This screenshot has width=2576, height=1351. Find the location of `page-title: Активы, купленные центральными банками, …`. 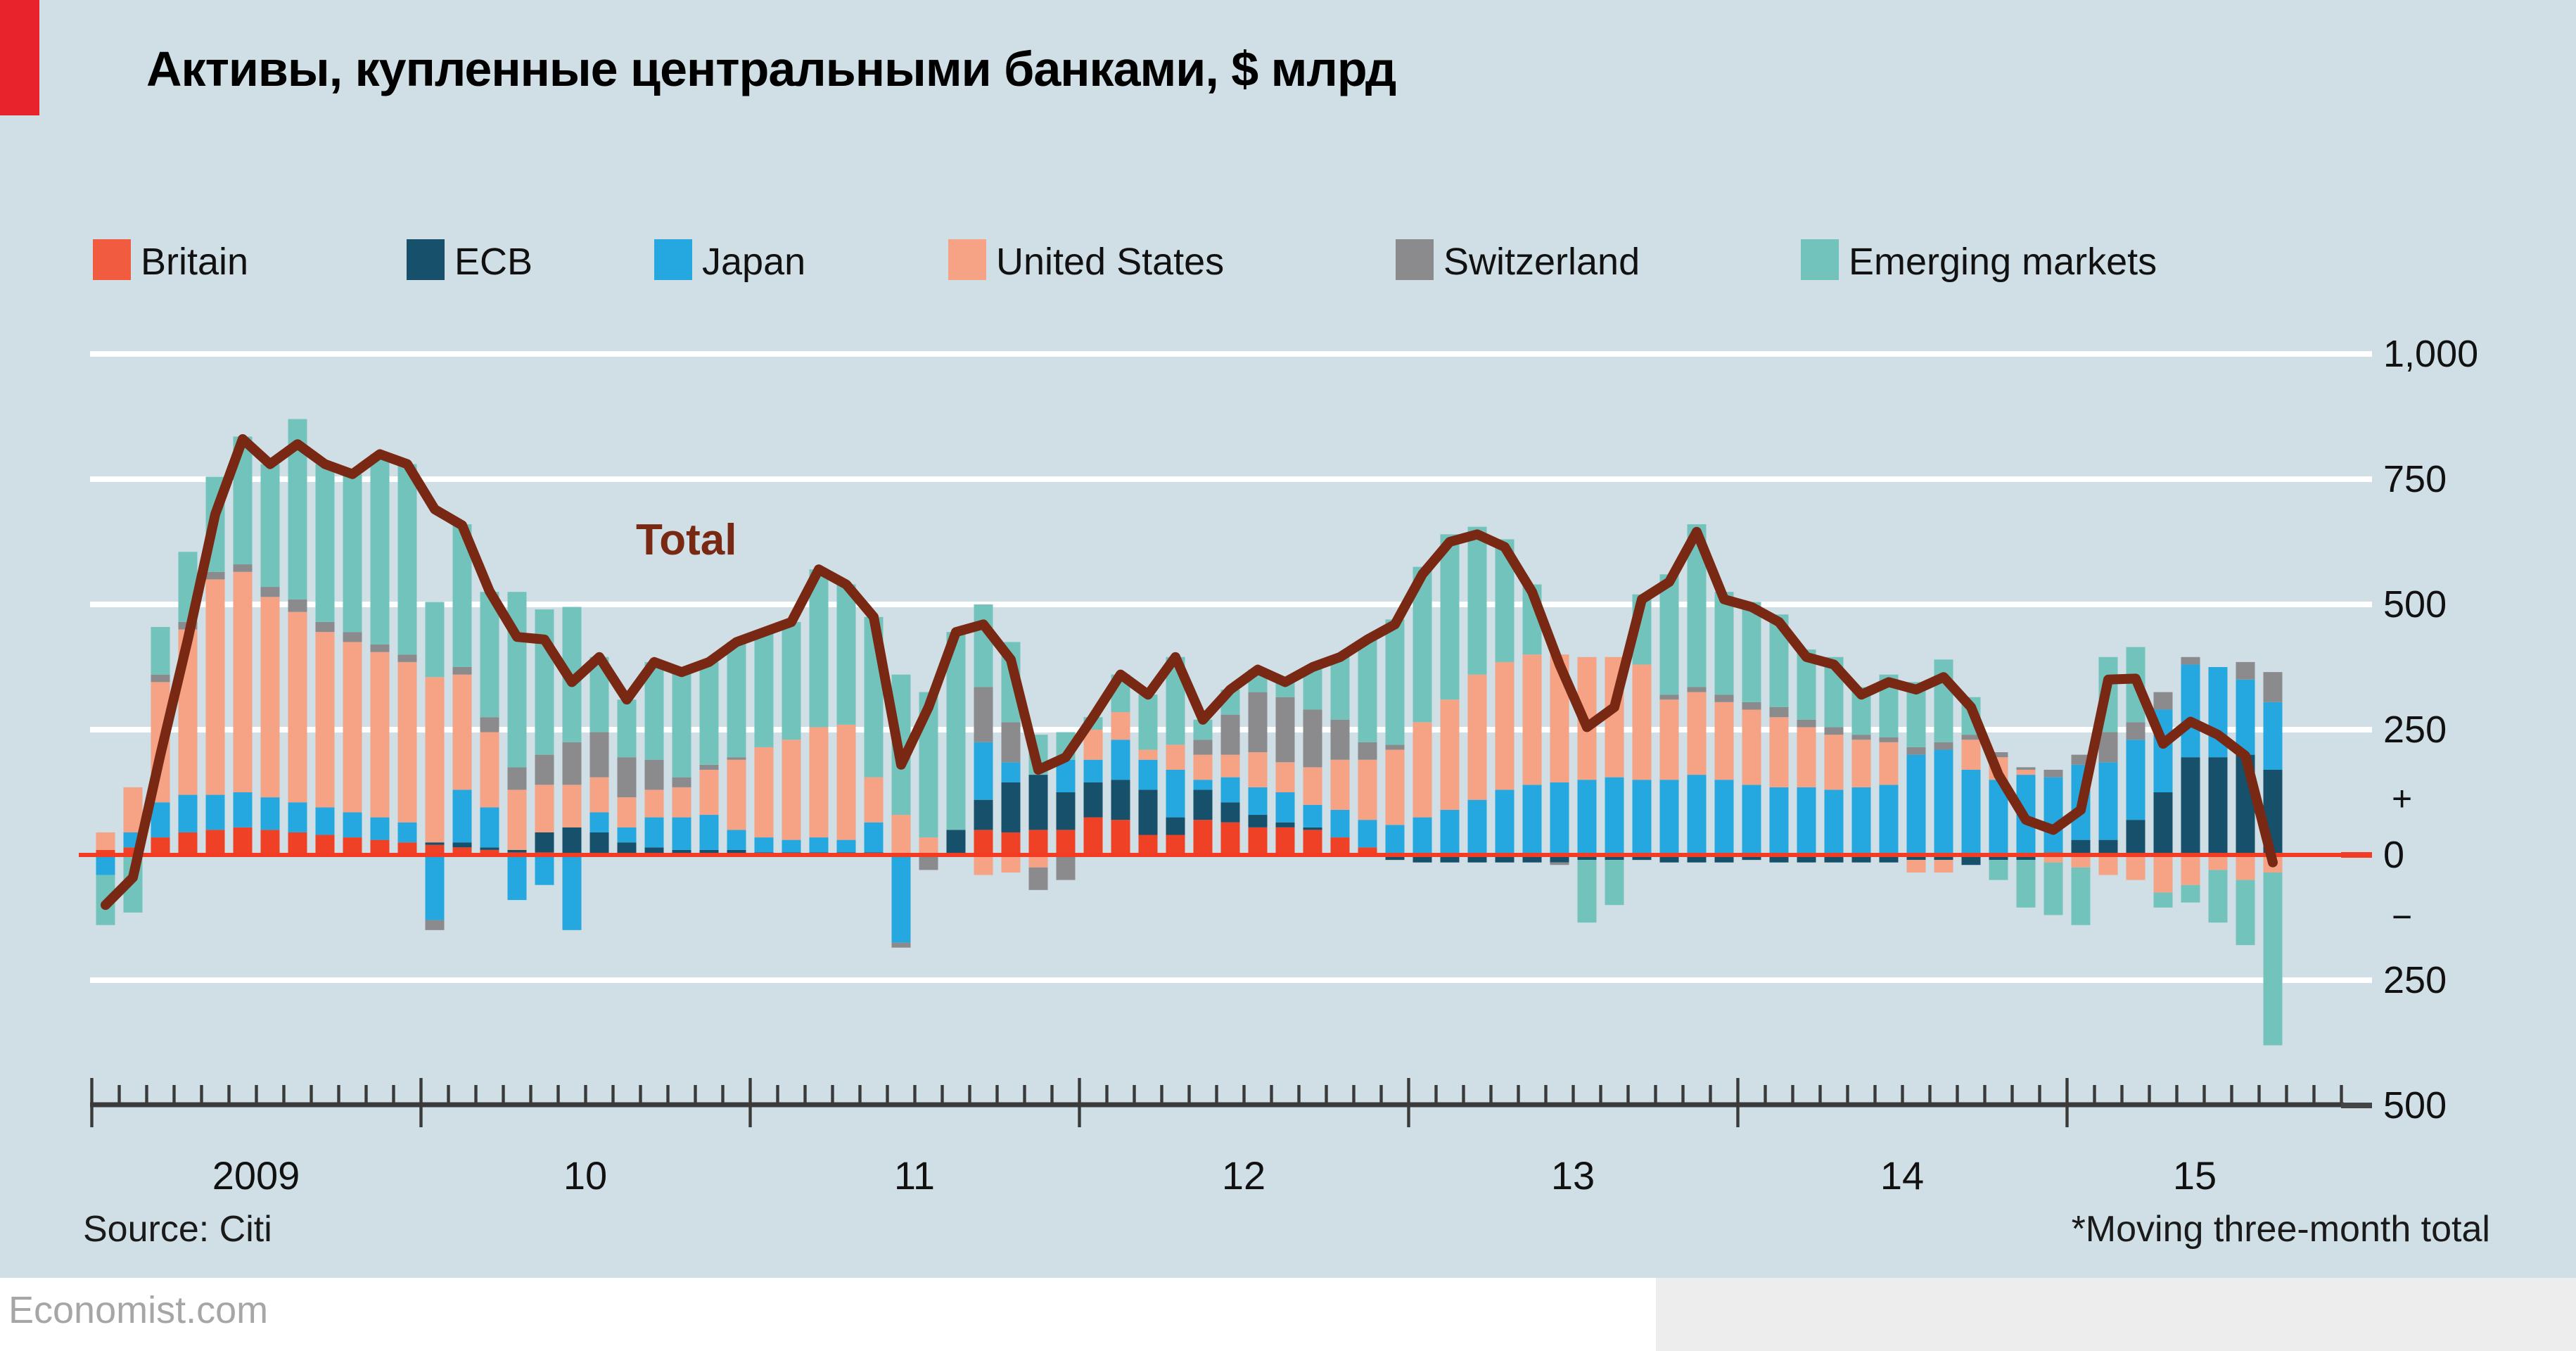

page-title: Активы, купленные центральными банками, … is located at coordinates (771, 69).